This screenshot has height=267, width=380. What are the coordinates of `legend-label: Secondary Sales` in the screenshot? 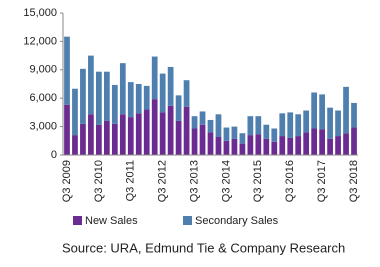 It's located at (237, 221).